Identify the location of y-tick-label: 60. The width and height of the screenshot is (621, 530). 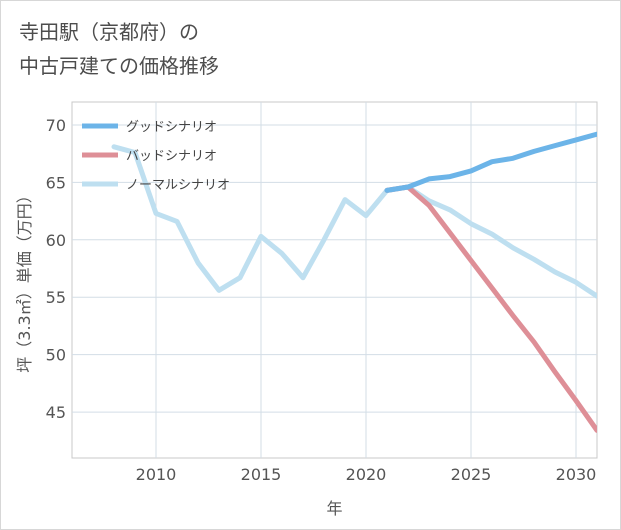
(56, 240).